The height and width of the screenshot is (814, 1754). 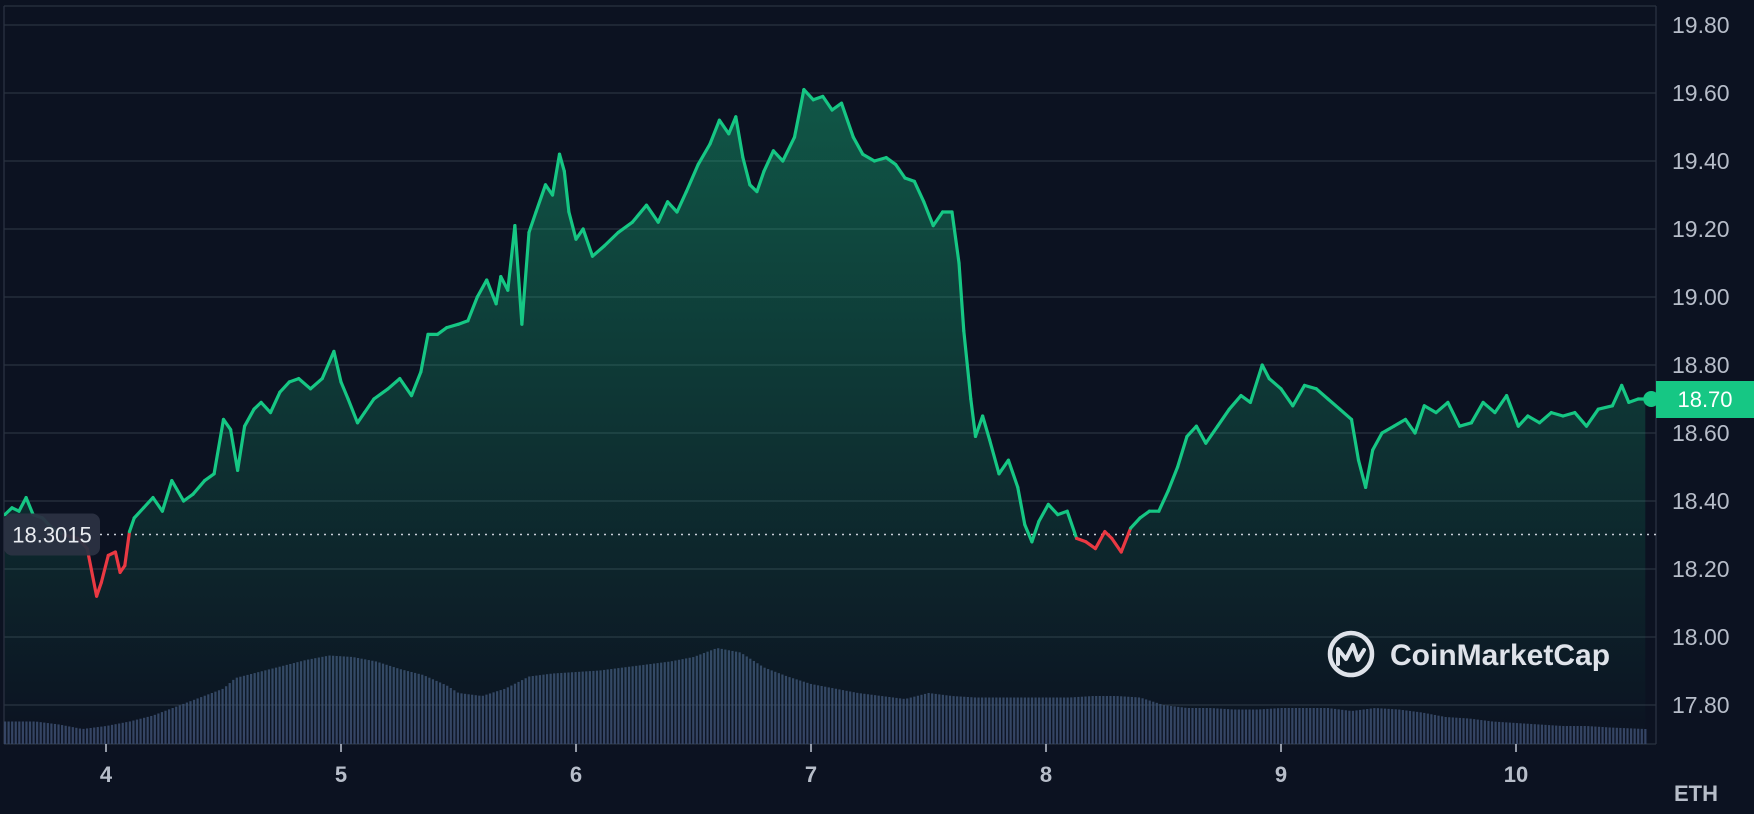 I want to click on watermark-brand-text: CoinMarketCap, so click(x=1500, y=655).